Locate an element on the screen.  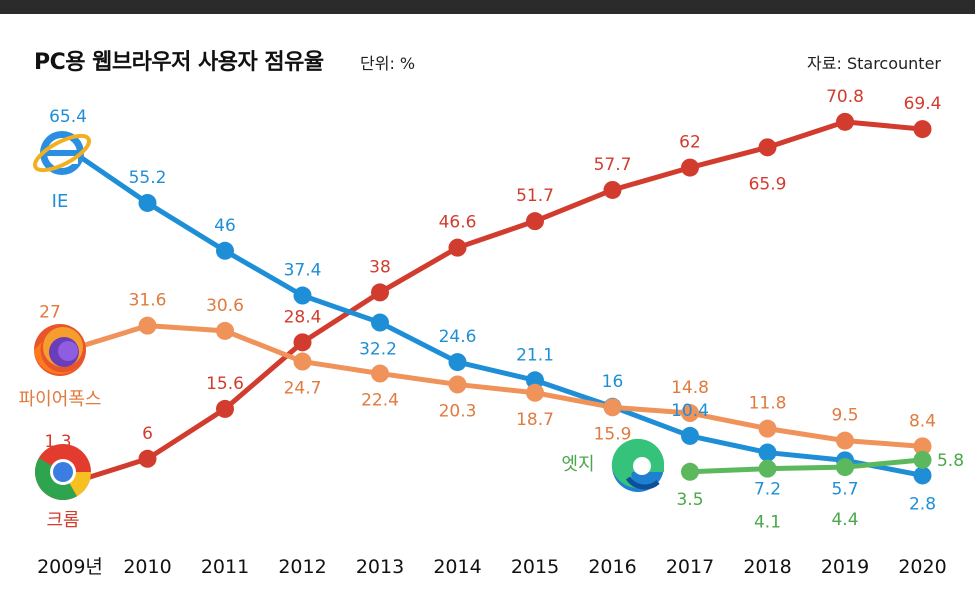
ie-point-2015 is located at coordinates (535, 380).